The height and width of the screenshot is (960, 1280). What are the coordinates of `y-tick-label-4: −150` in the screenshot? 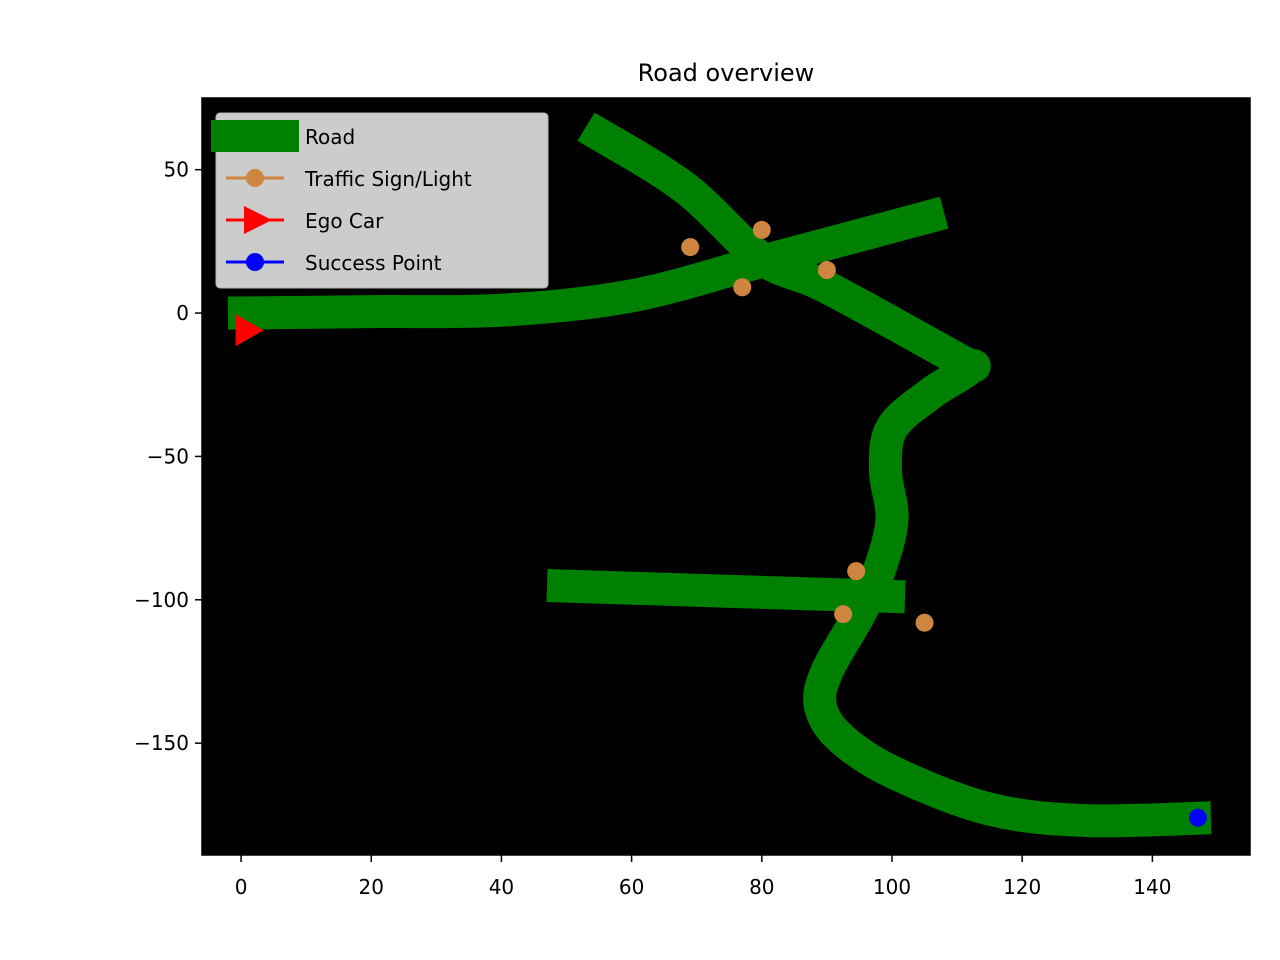 It's located at (161, 743).